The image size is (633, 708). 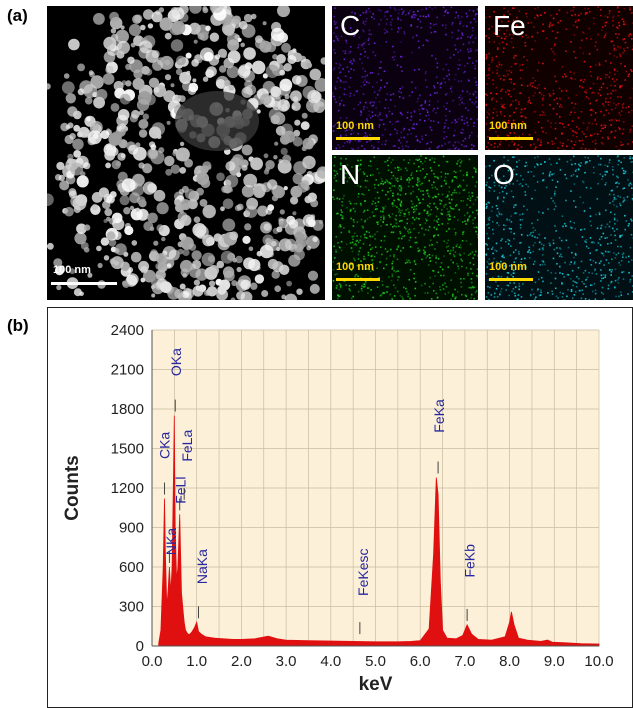 I want to click on peak-label: CKa, so click(x=165, y=445).